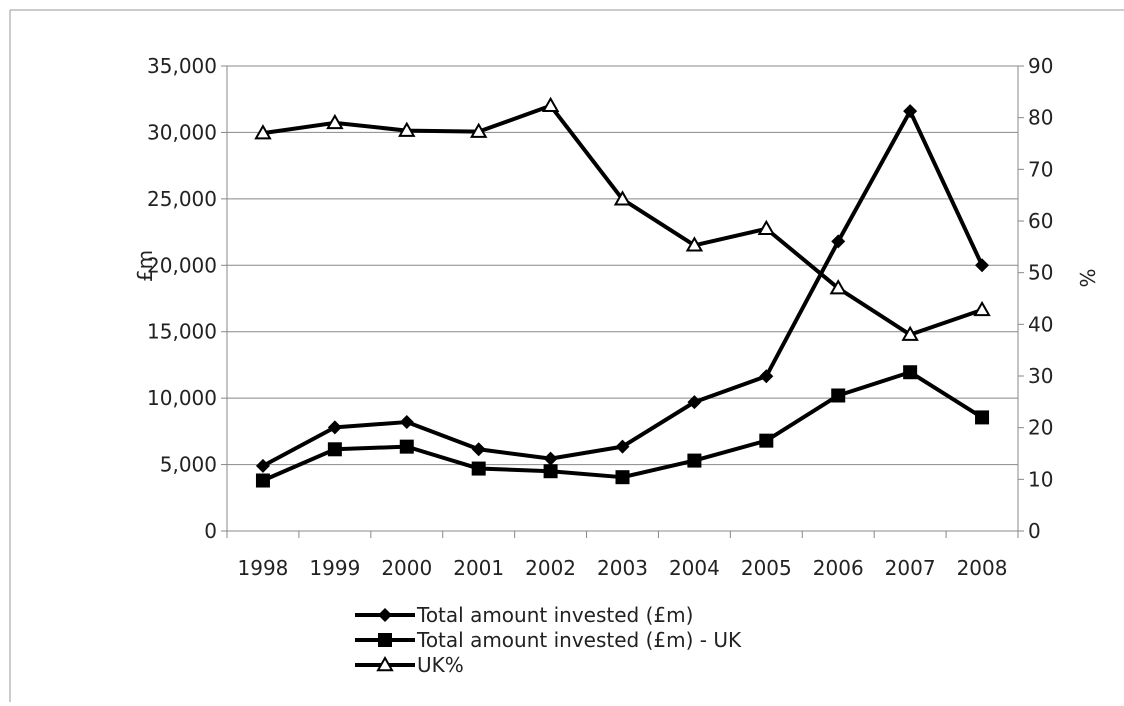  I want to click on y2-tick-label: 0, so click(1034, 531).